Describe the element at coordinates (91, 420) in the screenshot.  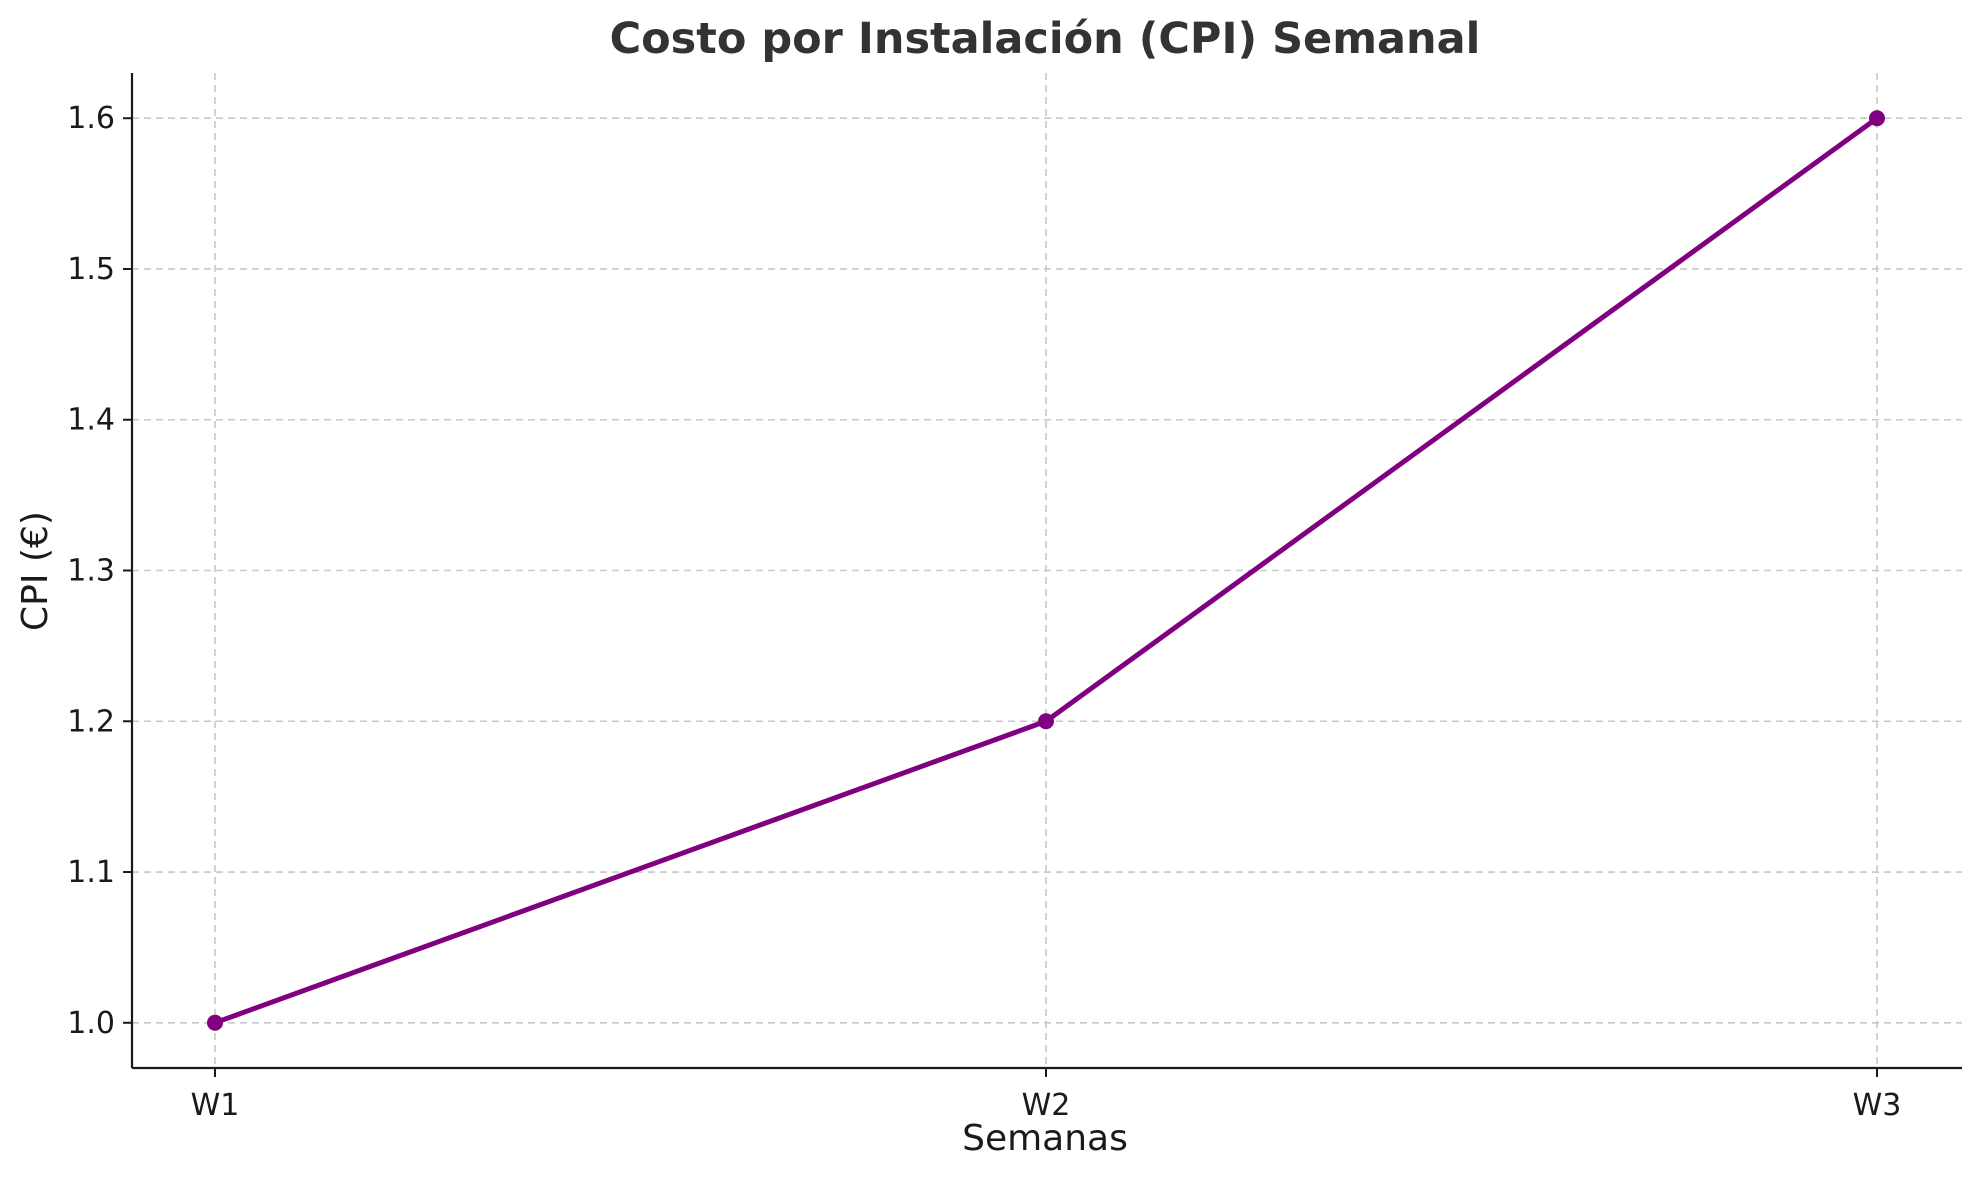
I see `y-tick-label: 1.4` at that location.